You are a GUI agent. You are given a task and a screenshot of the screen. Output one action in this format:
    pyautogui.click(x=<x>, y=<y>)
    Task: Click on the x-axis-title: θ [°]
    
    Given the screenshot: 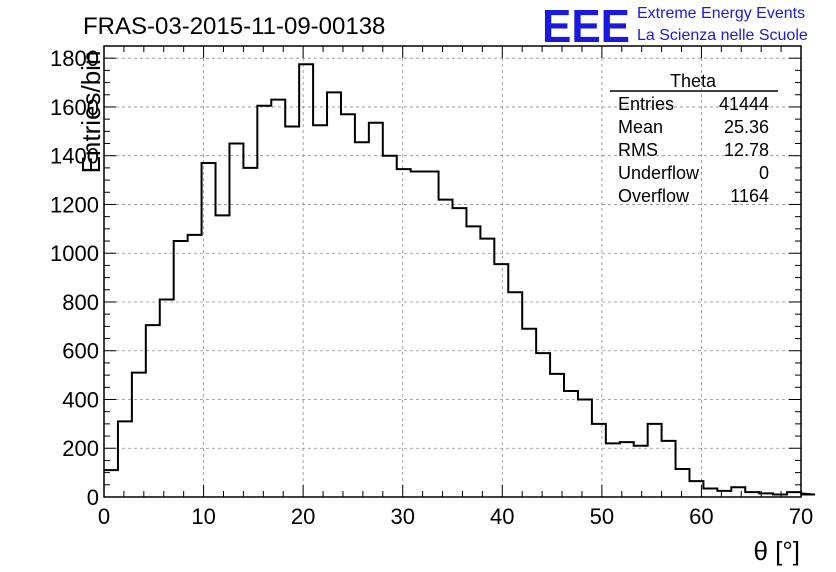 What is the action you would take?
    pyautogui.click(x=776, y=551)
    